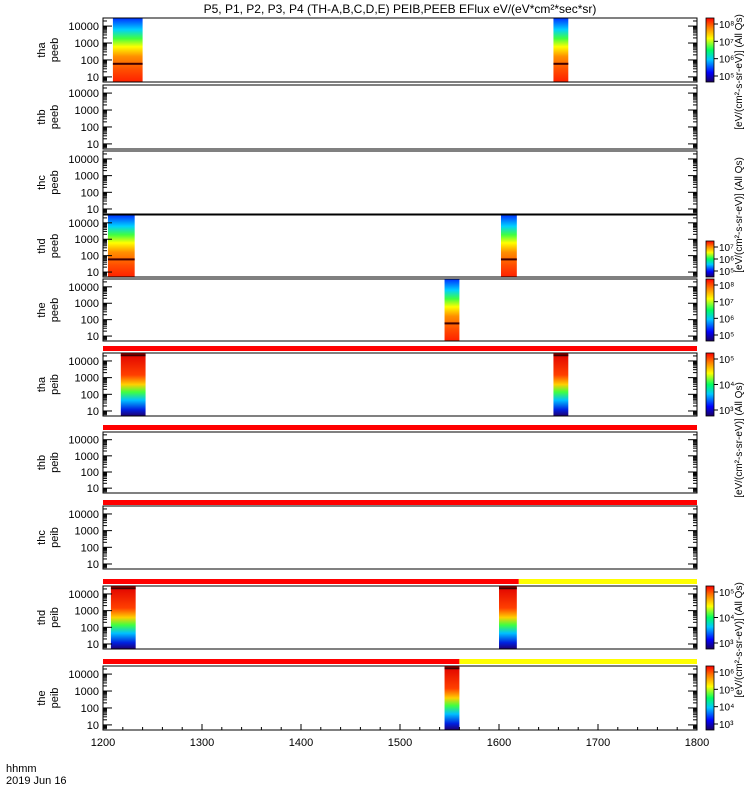 The width and height of the screenshot is (750, 800). What do you see at coordinates (499, 743) in the screenshot?
I see `x-tick-label: 1600` at bounding box center [499, 743].